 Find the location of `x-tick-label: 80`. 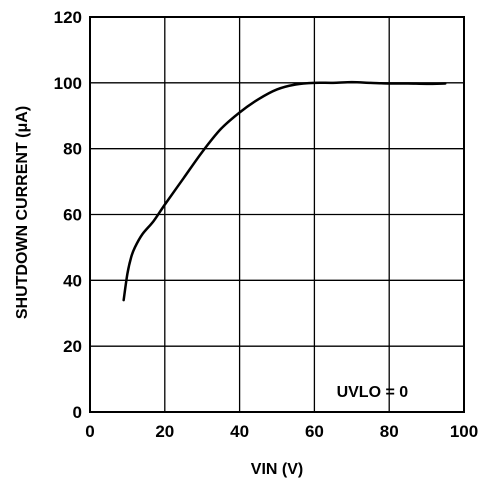

x-tick-label: 80 is located at coordinates (389, 431).